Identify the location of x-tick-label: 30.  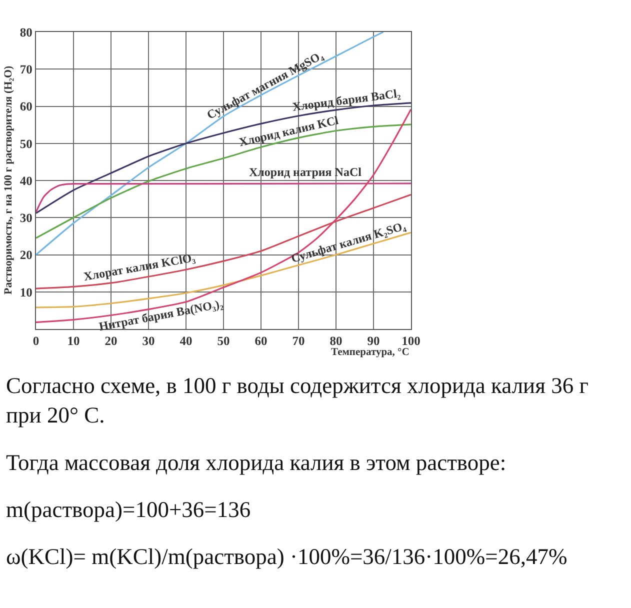
(148, 341).